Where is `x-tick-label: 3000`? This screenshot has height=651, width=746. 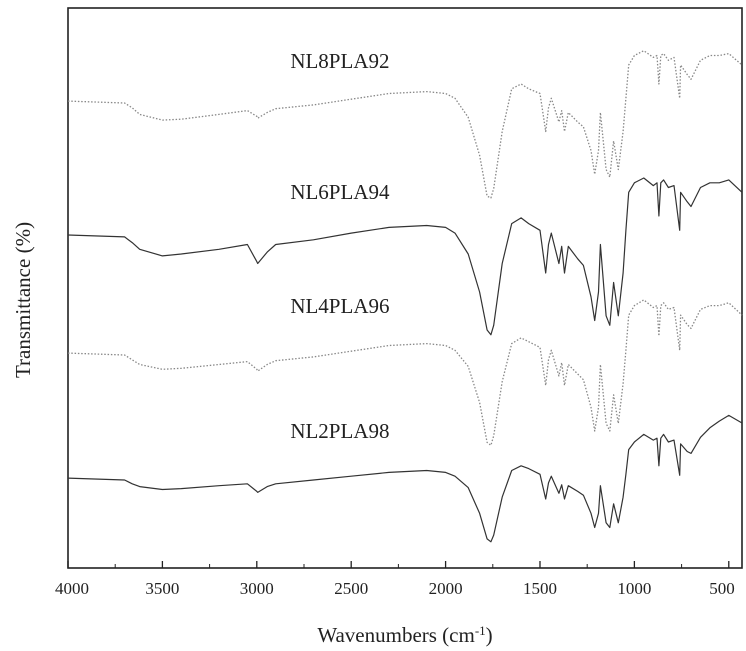 x-tick-label: 3000 is located at coordinates (257, 588).